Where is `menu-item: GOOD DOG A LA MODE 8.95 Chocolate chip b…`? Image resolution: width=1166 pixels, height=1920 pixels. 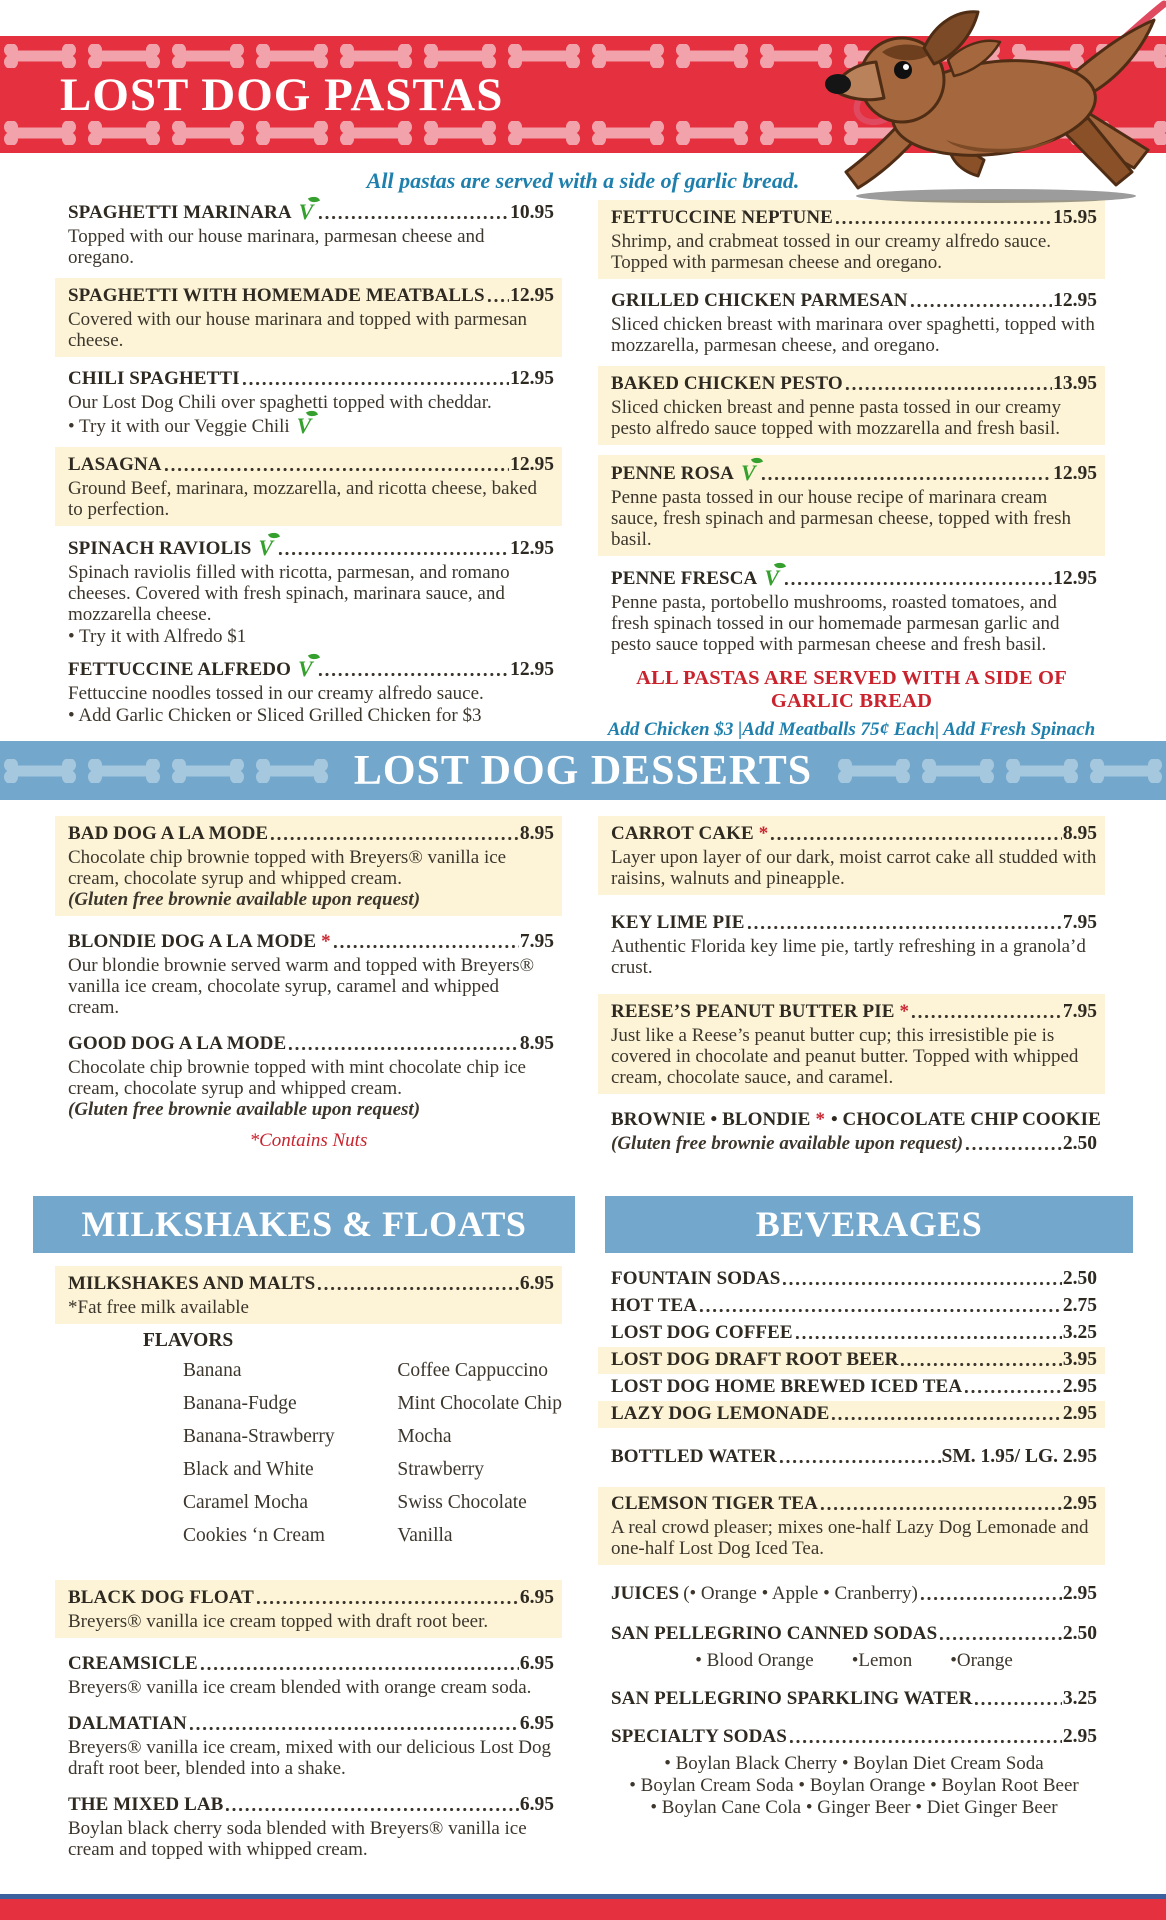 menu-item: GOOD DOG A LA MODE 8.95 Chocolate chip b… is located at coordinates (308, 1076).